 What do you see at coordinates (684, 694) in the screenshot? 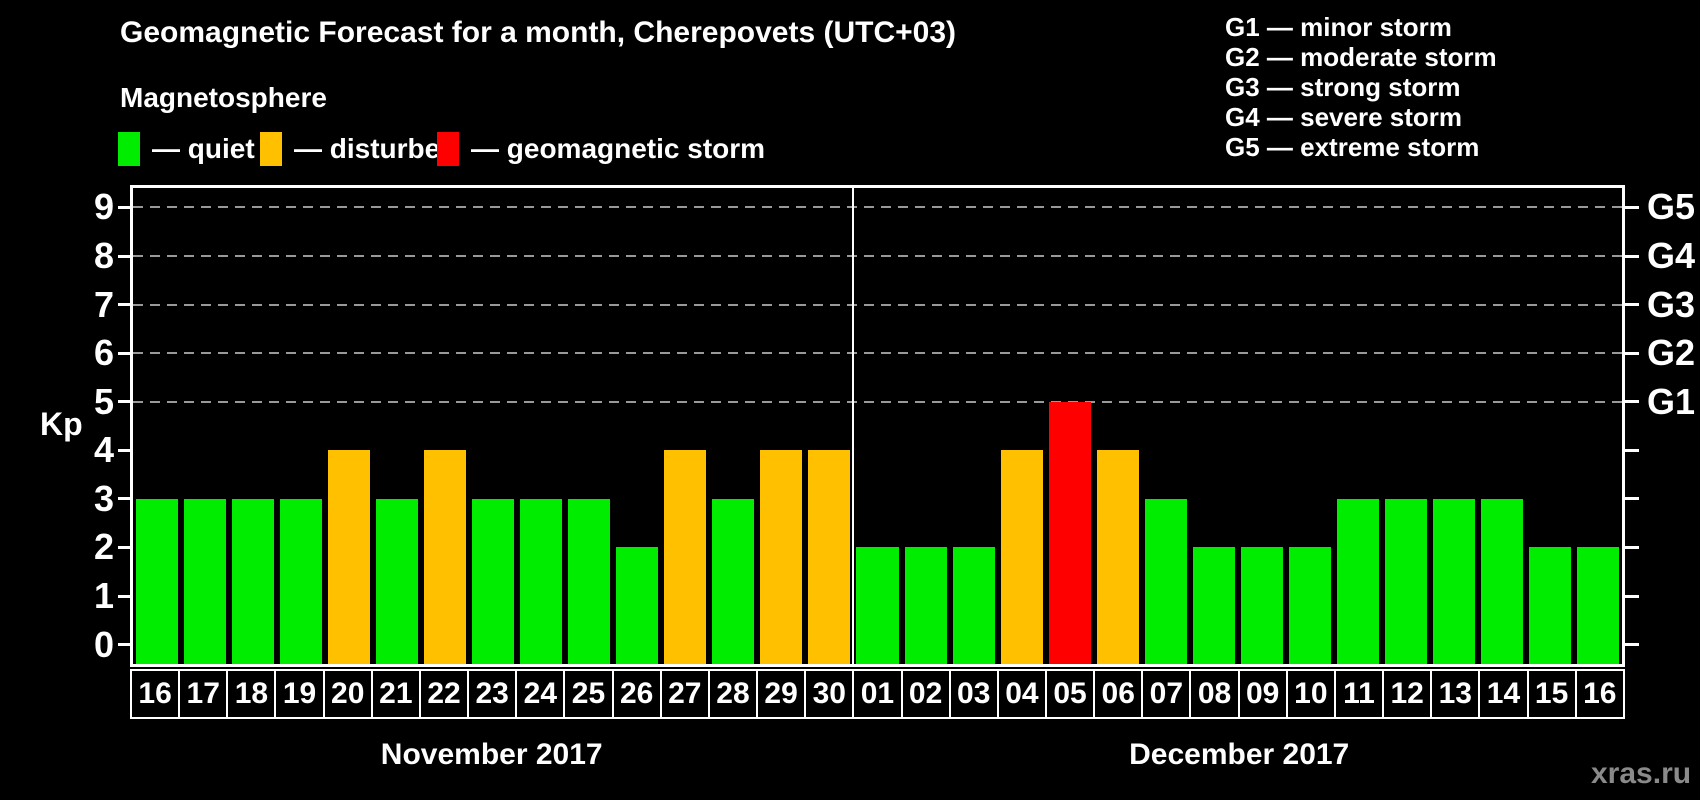
I see `date-cell: 27` at bounding box center [684, 694].